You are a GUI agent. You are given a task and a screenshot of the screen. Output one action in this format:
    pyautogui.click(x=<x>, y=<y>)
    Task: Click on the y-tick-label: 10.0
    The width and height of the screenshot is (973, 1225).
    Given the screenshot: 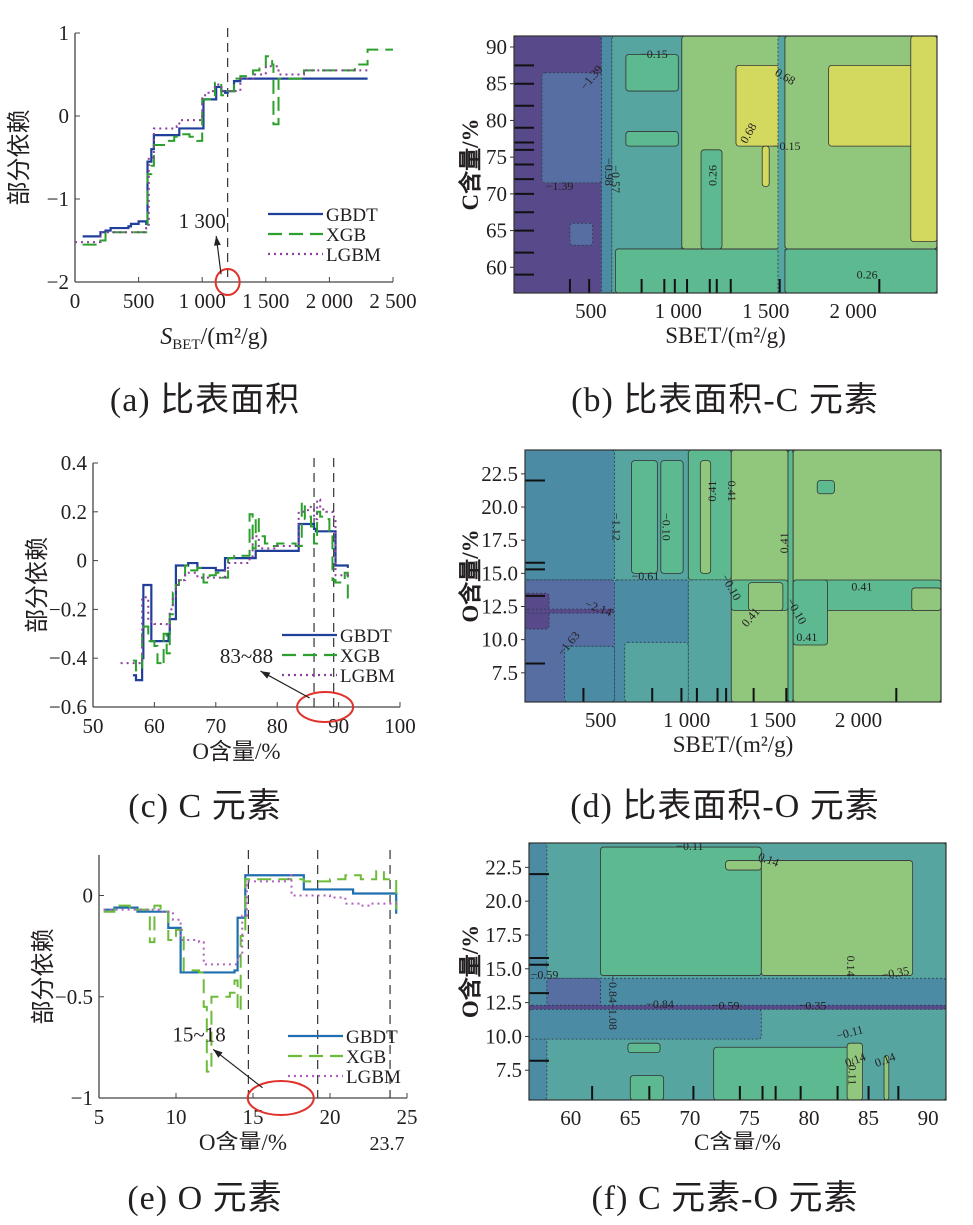 What is the action you would take?
    pyautogui.click(x=499, y=640)
    